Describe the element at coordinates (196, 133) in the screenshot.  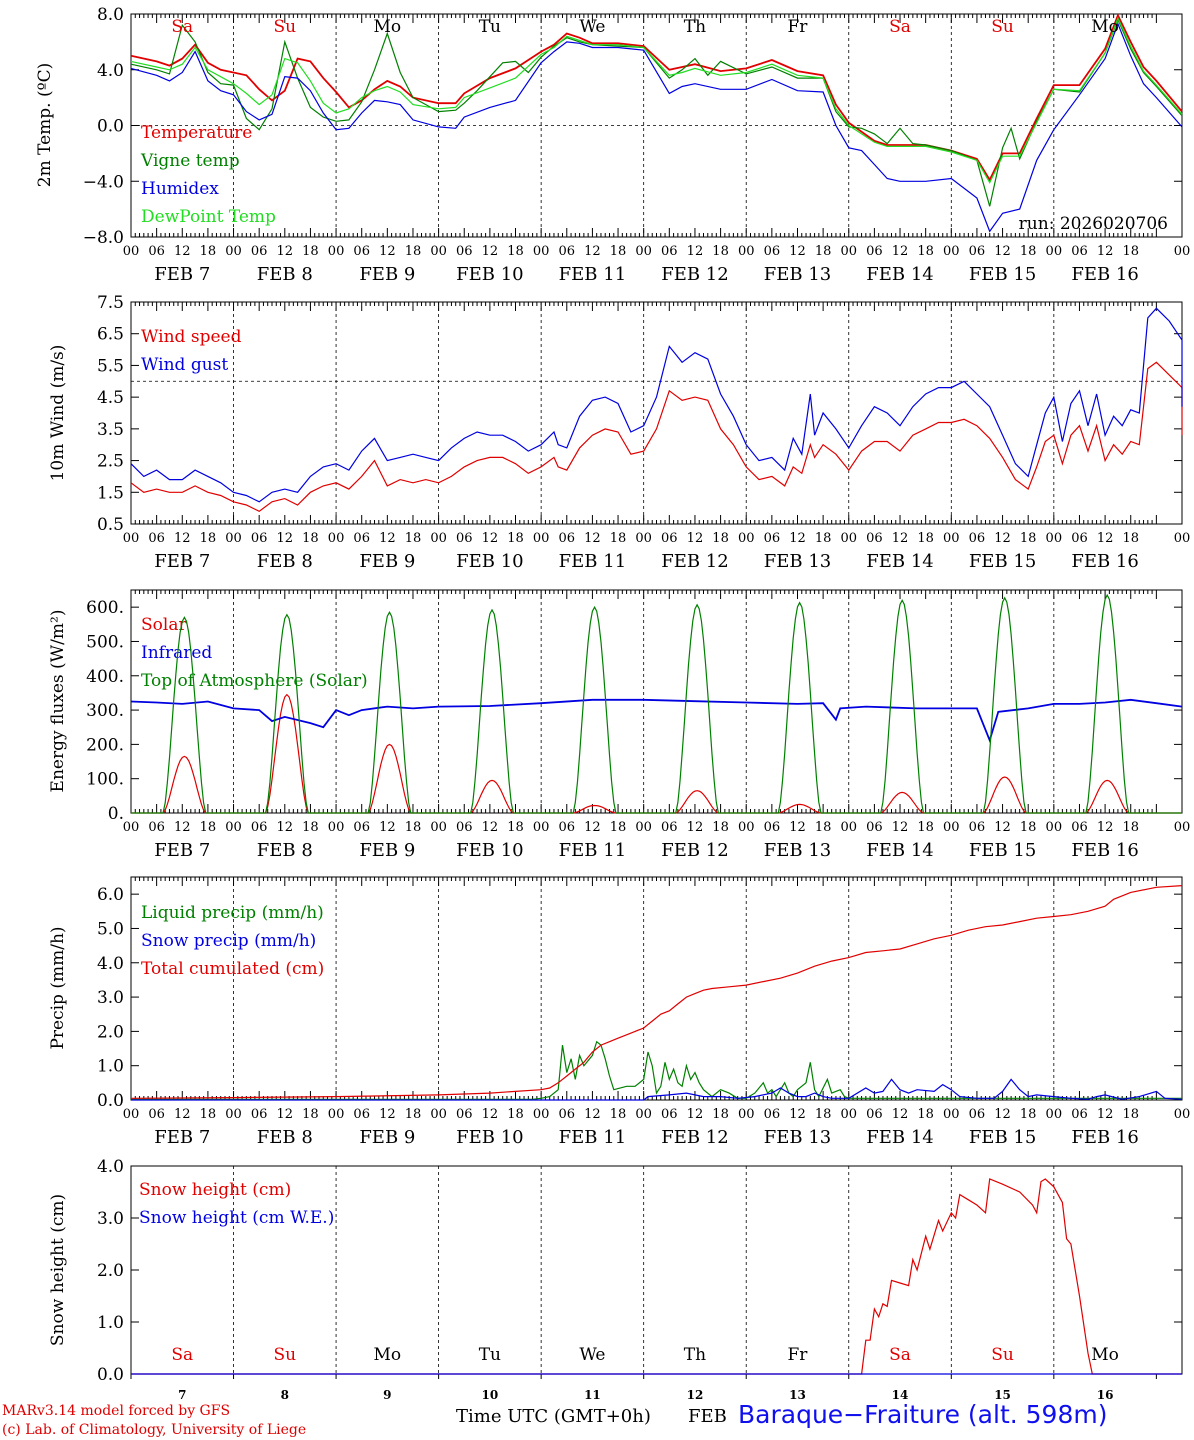
I see `legend-entry: Temperature` at that location.